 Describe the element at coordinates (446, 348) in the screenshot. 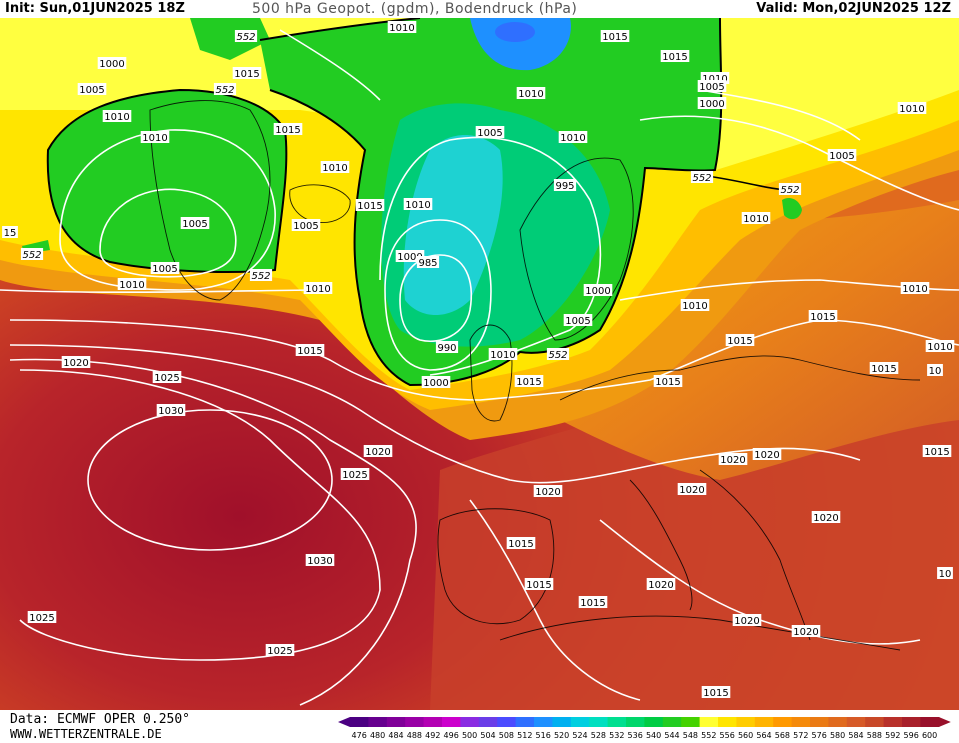

I see `isobar-label: 990` at that location.